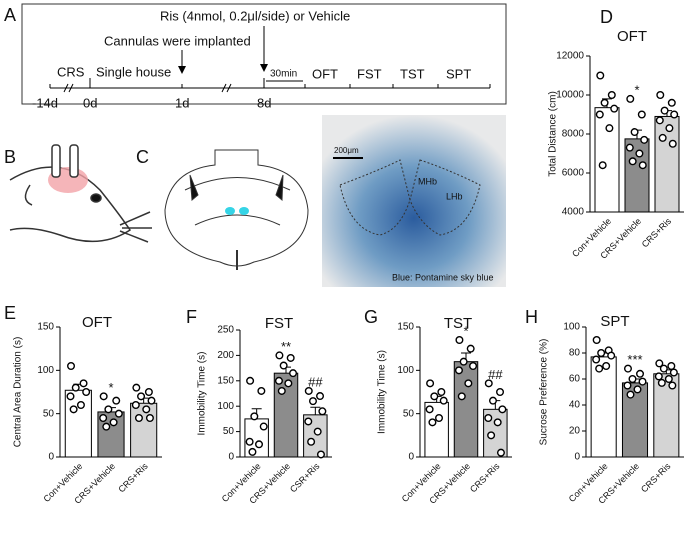 Image resolution: width=685 pixels, height=540 pixels. What do you see at coordinates (427, 181) in the screenshot?
I see `region-label: MHb` at bounding box center [427, 181].